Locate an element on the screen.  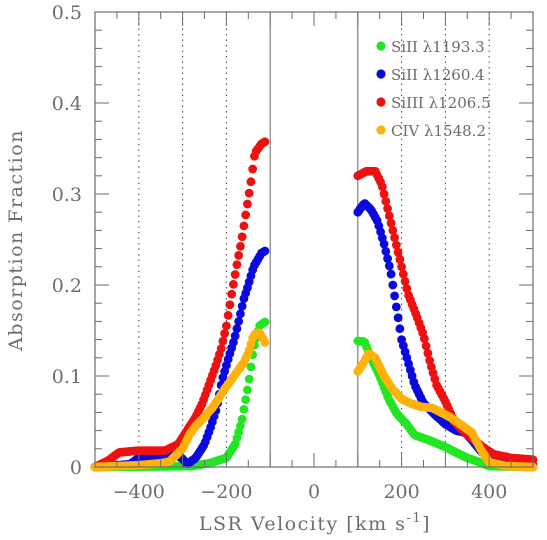
legend-item-2: SiII λ1260.4 is located at coordinates (430, 75).